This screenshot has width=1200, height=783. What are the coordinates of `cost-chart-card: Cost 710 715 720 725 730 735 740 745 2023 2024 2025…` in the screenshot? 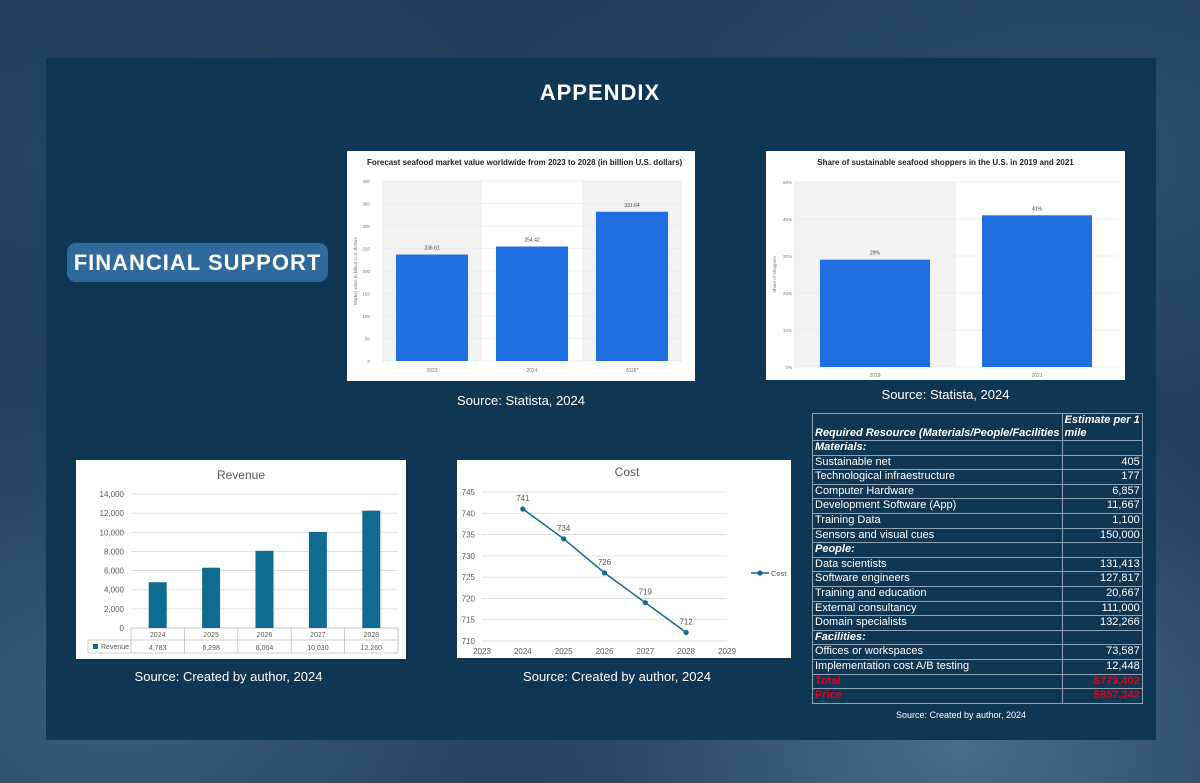 It's located at (624, 559).